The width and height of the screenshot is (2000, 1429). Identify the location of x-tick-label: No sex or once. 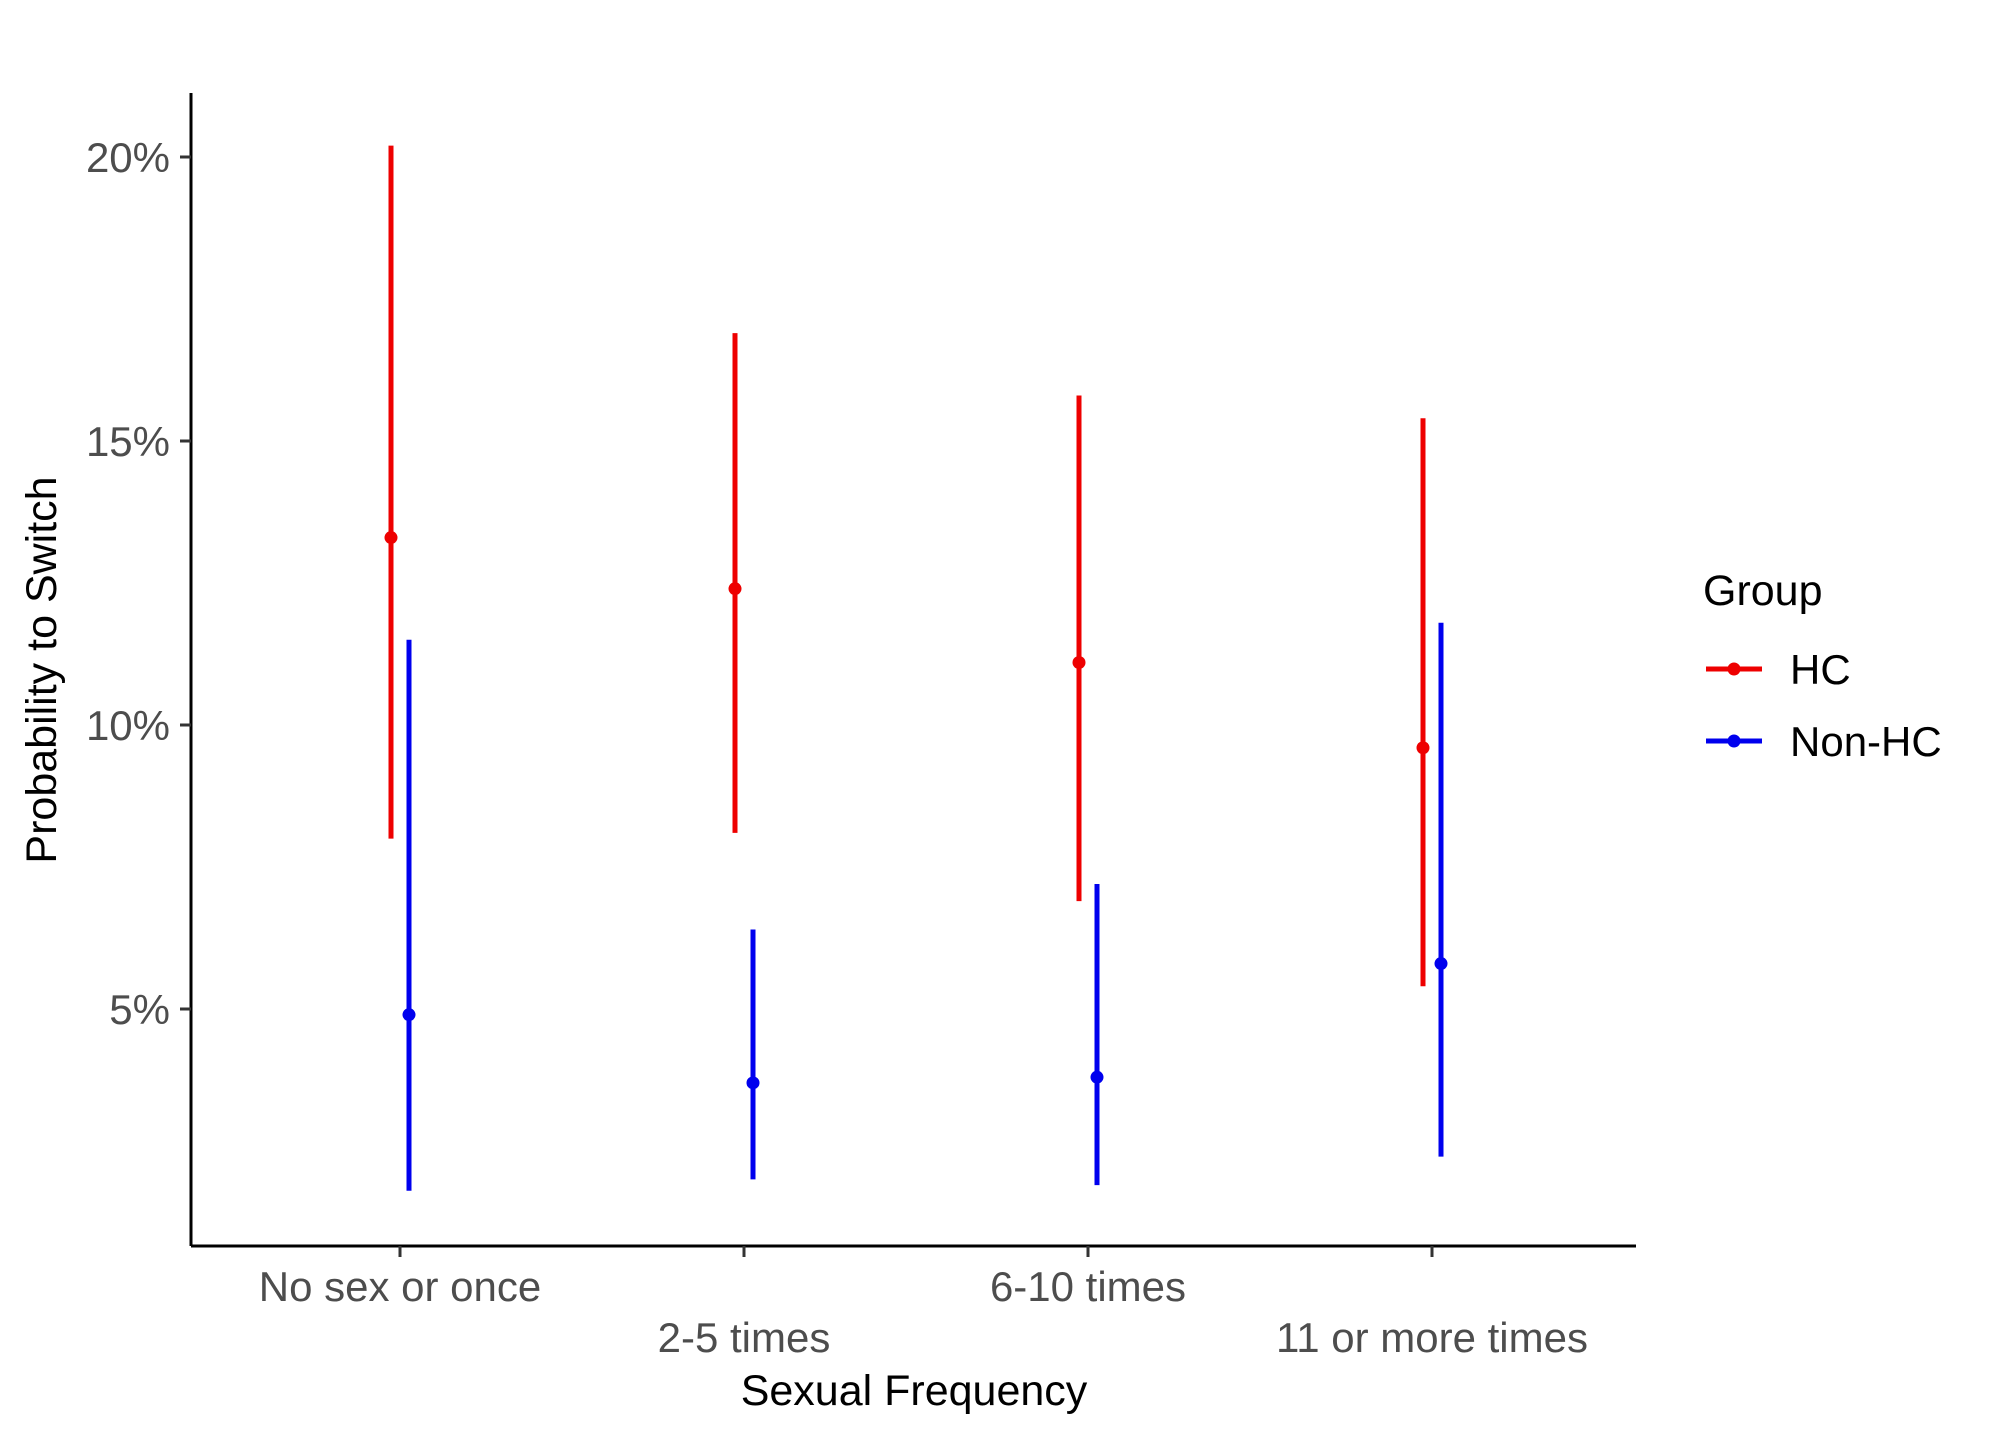
(400, 1286).